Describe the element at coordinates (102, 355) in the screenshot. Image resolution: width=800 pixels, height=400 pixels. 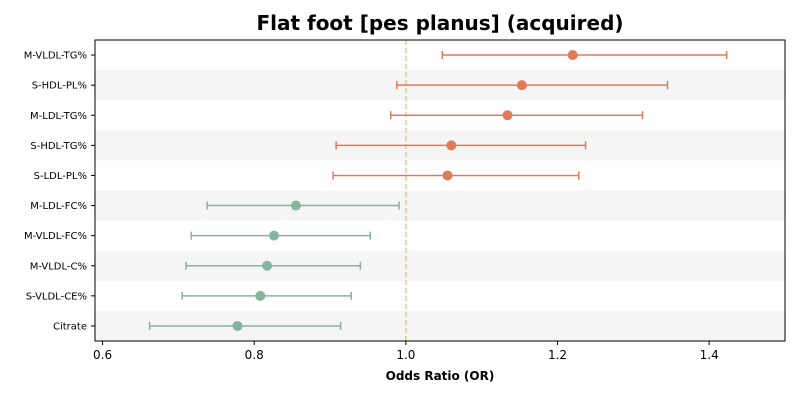
I see `x-tick-label: 0.6` at that location.